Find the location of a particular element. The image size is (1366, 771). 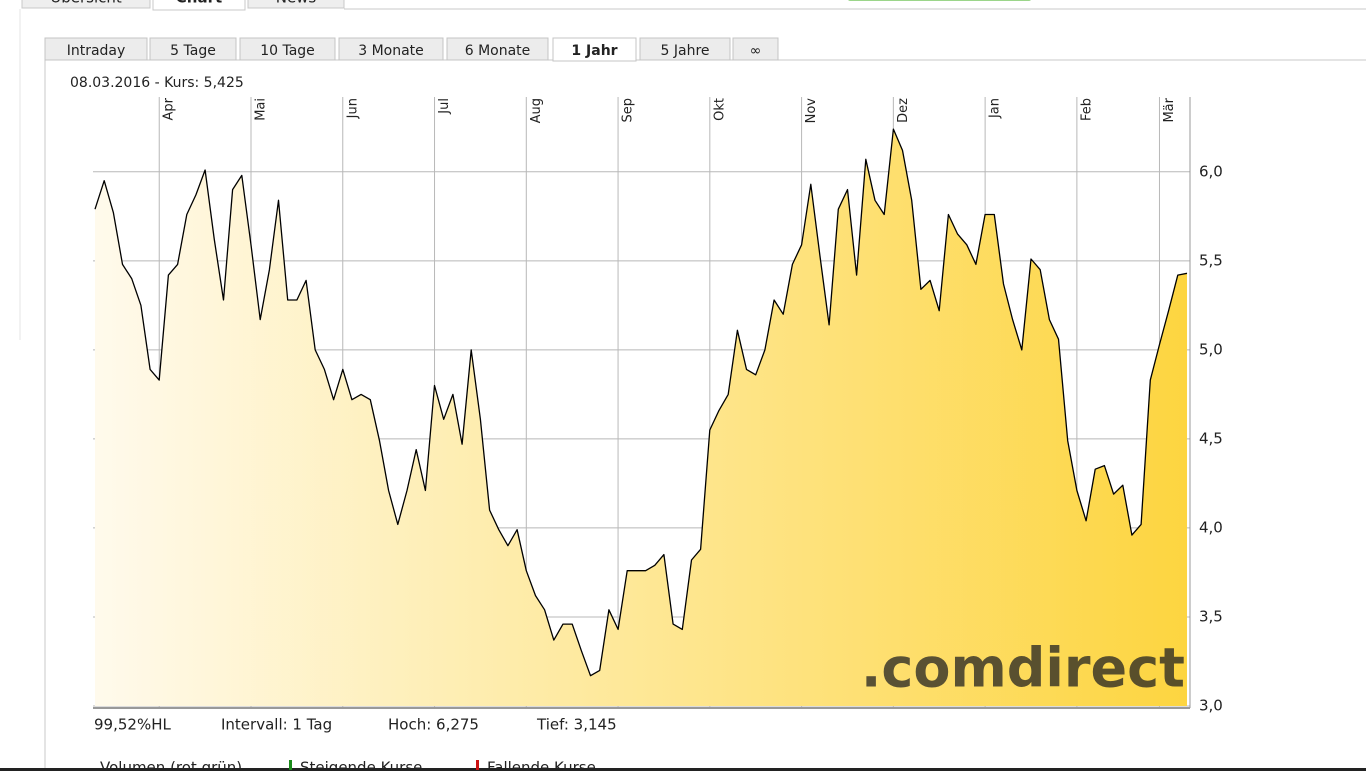

y-tick-label: 3,5 is located at coordinates (1211, 616).